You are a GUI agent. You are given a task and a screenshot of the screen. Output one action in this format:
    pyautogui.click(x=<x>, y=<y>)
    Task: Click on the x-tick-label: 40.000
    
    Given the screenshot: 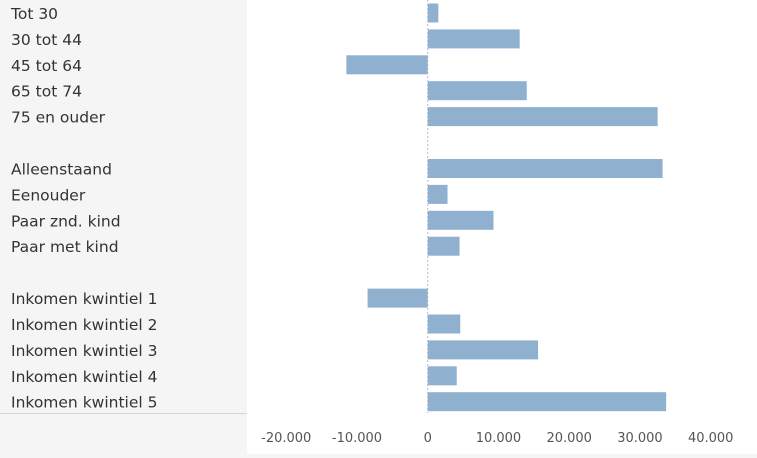 What is the action you would take?
    pyautogui.click(x=711, y=438)
    